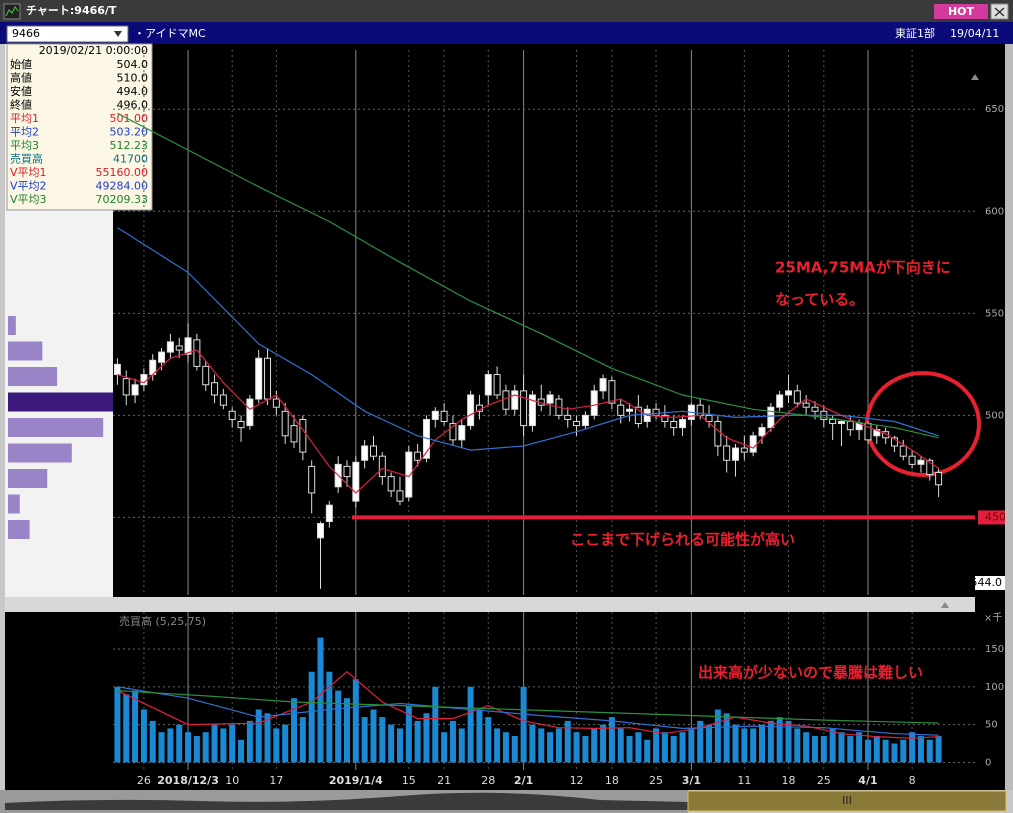  I want to click on close-icon, so click(999, 12).